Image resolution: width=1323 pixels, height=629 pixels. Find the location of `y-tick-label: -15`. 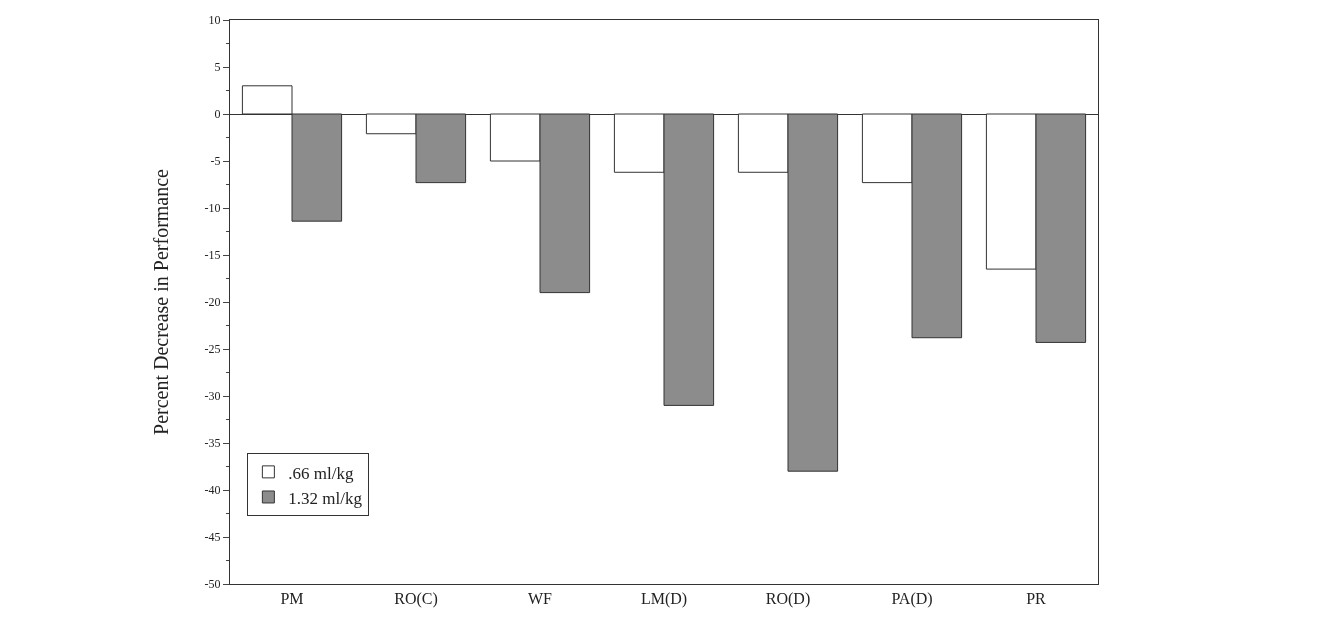

y-tick-label: -15 is located at coordinates (212, 255).